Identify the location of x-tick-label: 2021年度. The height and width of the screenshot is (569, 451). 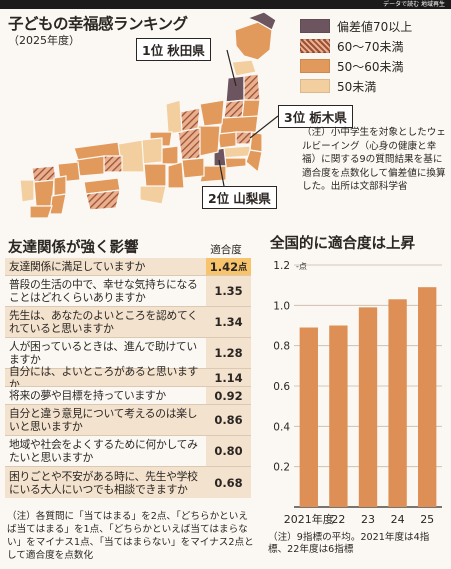
(309, 519).